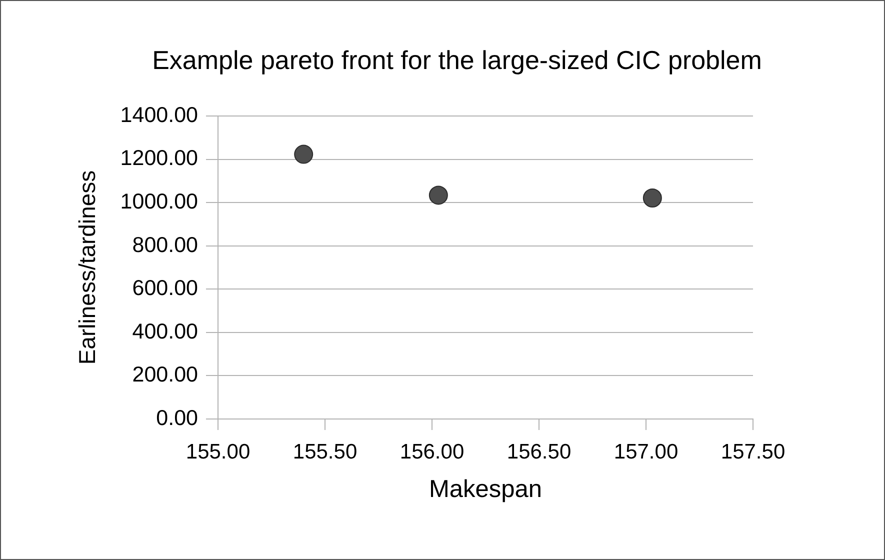  I want to click on y-tick-label: 1400.00, so click(159, 114).